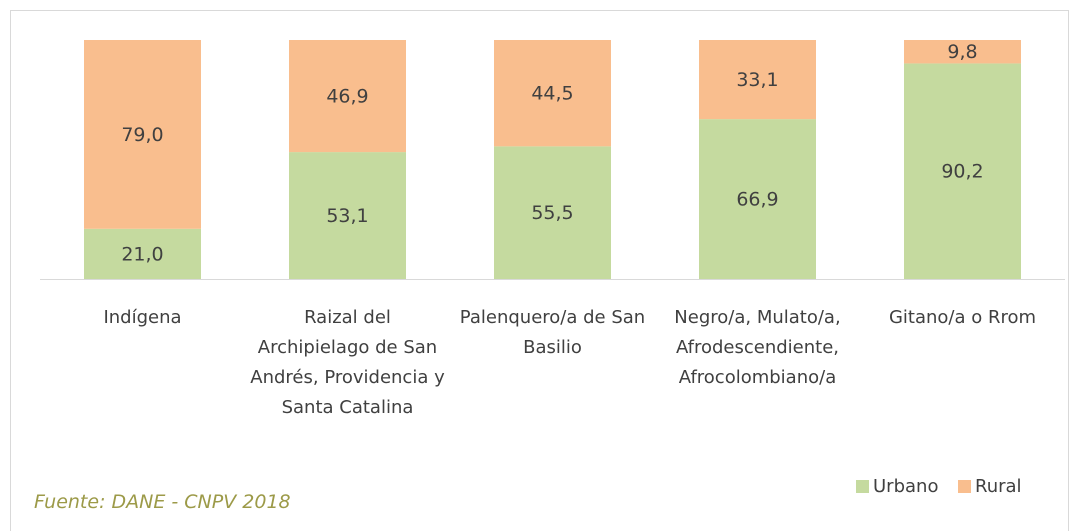  I want to click on data-label: 90,2, so click(962, 172).